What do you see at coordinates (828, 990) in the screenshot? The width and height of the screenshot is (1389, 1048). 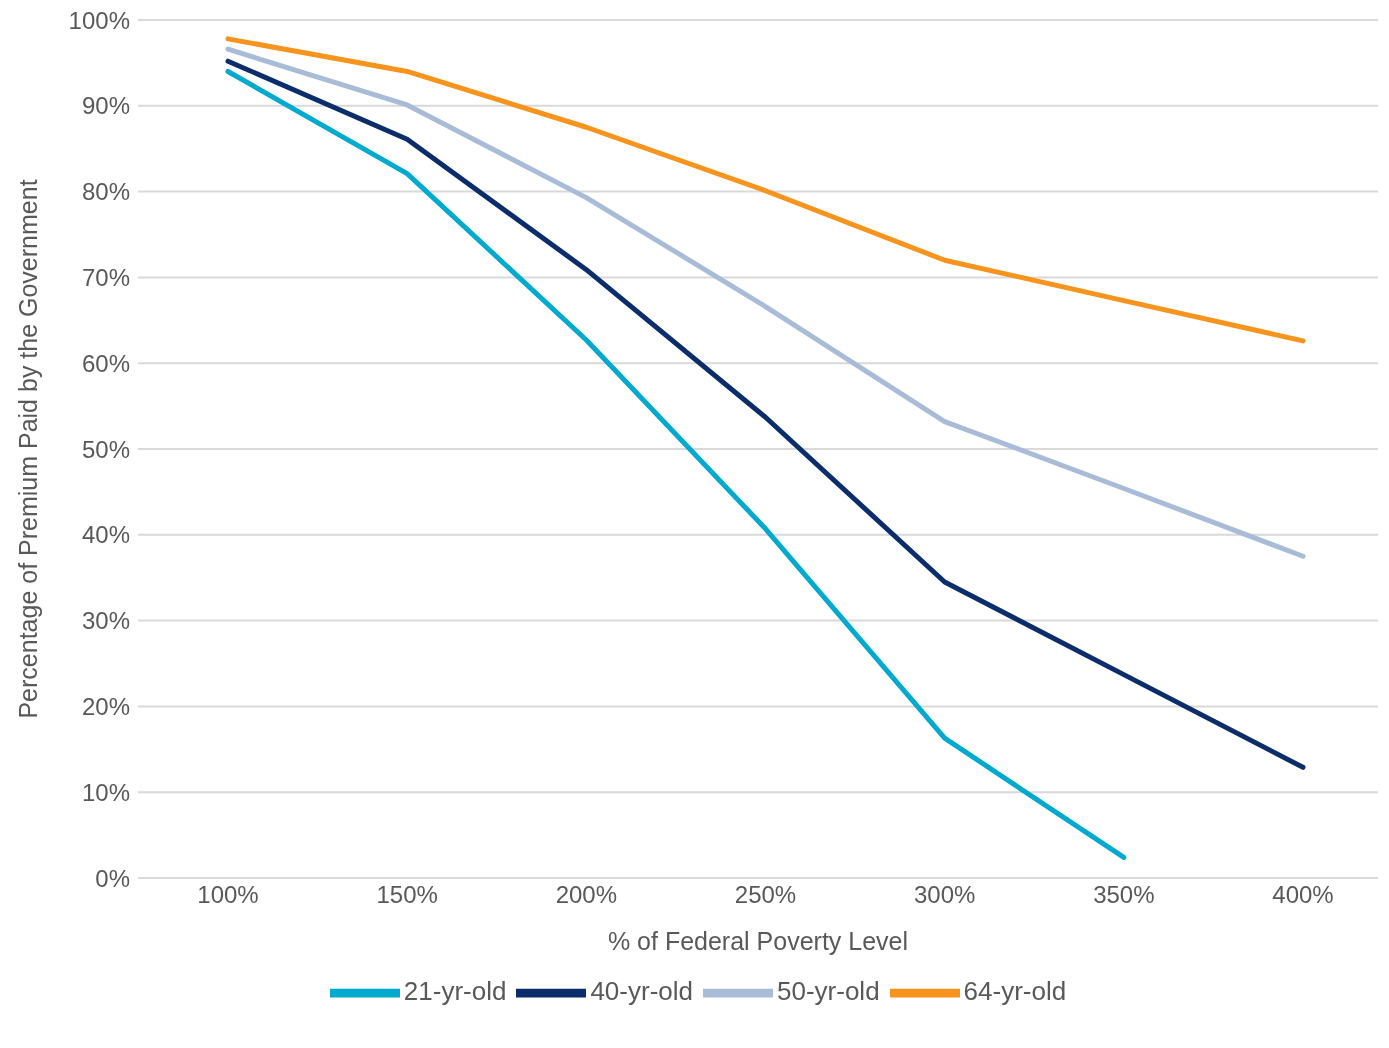 I see `legend-label: 50-yr-old` at bounding box center [828, 990].